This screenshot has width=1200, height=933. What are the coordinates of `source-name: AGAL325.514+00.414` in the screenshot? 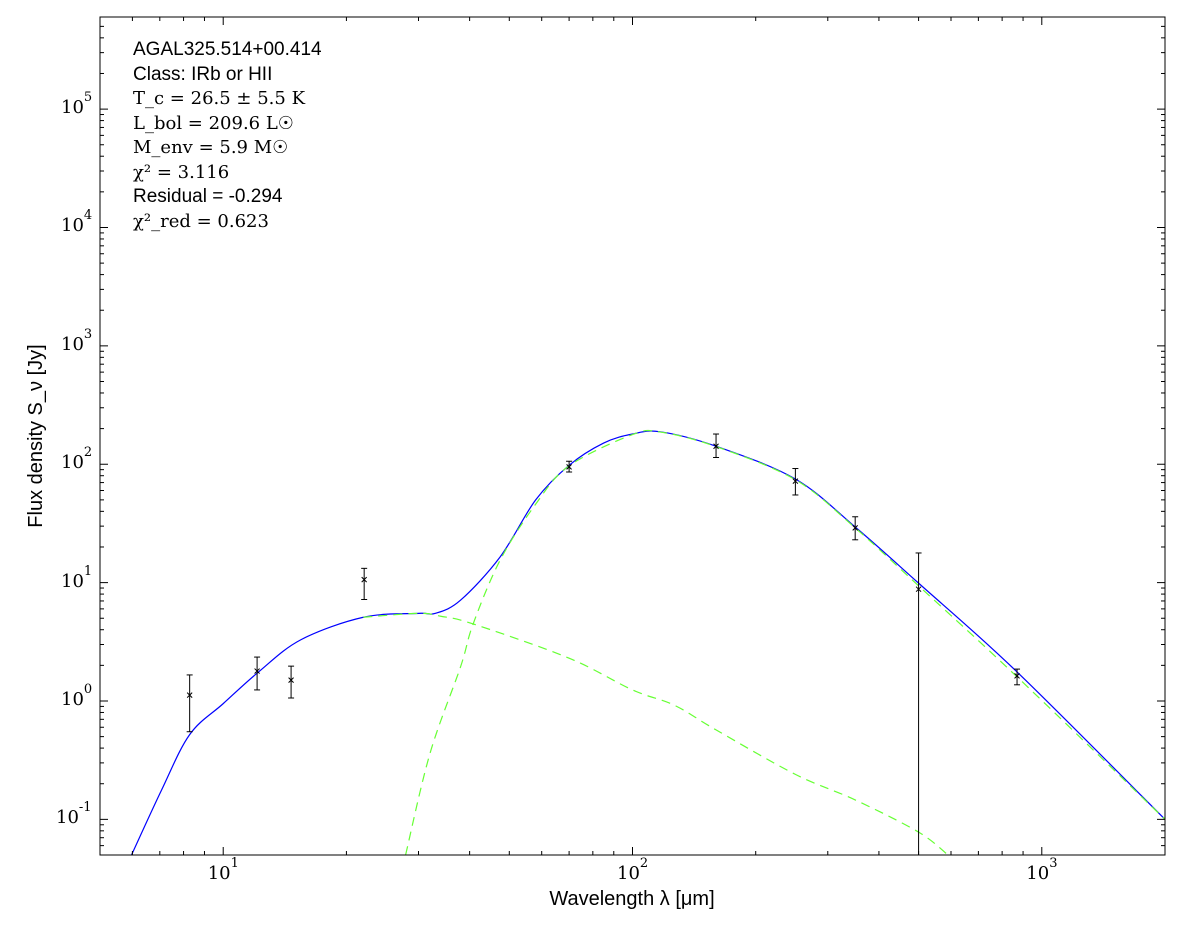 It's located at (227, 49).